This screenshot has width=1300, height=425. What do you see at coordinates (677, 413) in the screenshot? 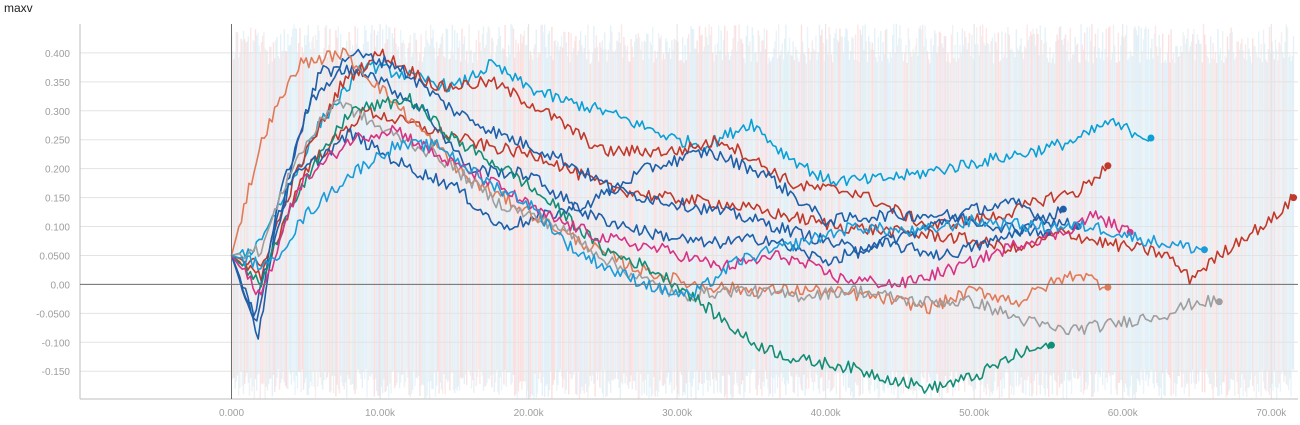
I see `x-tick-label: 30.00k` at bounding box center [677, 413].